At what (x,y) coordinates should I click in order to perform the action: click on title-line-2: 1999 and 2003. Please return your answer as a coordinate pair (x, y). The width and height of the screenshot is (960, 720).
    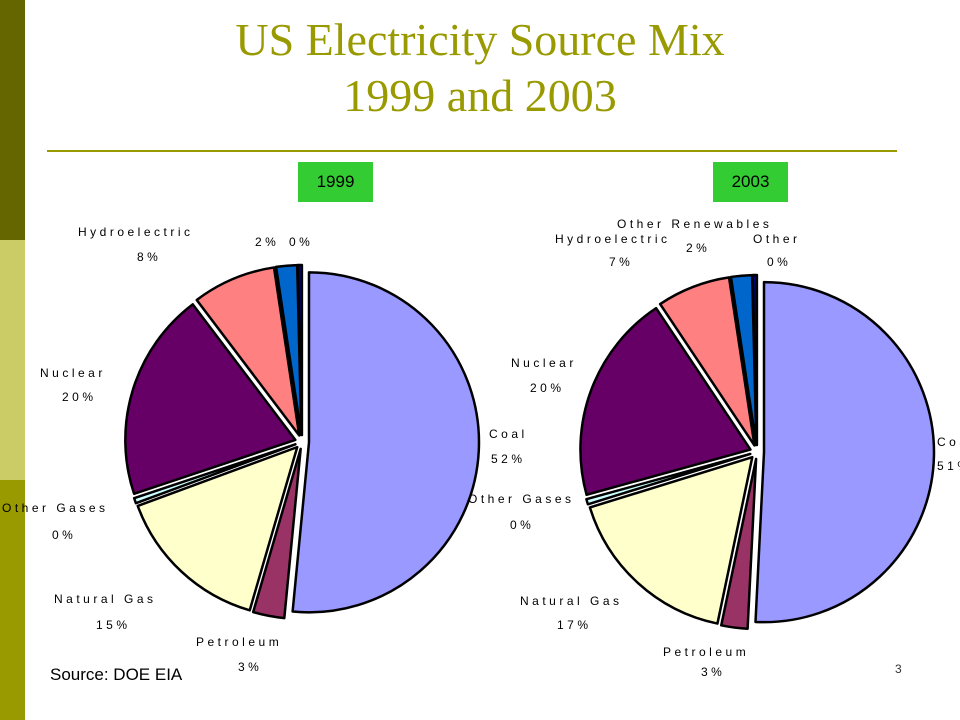
    Looking at the image, I should click on (480, 95).